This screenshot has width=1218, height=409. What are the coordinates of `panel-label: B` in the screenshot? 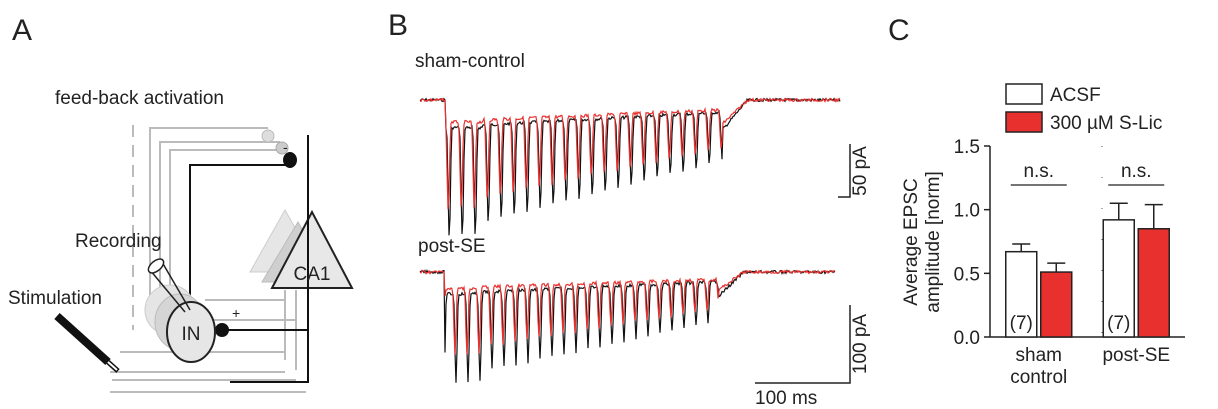 It's located at (398, 25).